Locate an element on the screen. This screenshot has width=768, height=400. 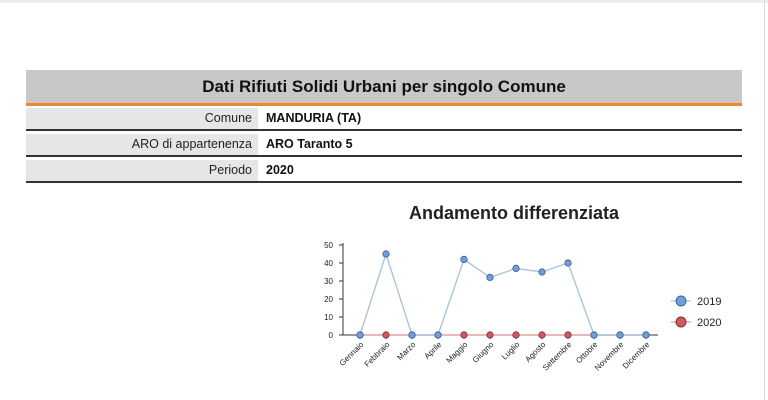
comune-label: Comune is located at coordinates (142, 118).